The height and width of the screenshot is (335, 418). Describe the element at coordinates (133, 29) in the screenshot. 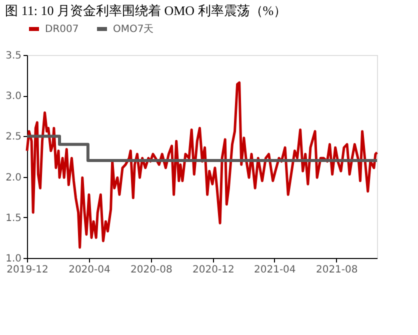

I see `legend-label: OMO7天` at that location.